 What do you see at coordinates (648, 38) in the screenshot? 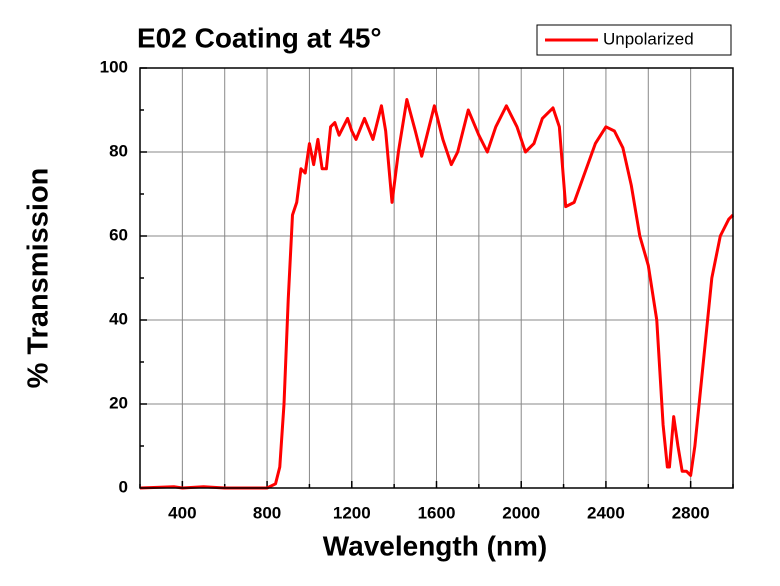
I see `legend-label: Unpolarized` at bounding box center [648, 38].